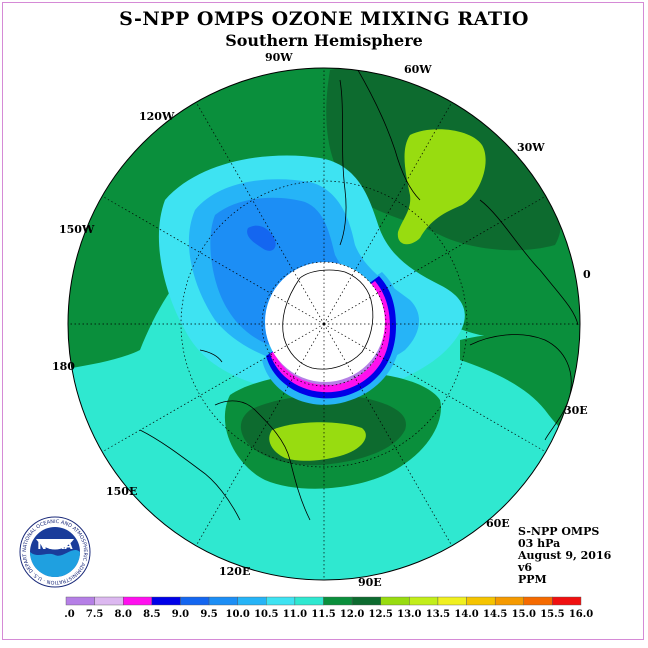  I want to click on info-units: PPM, so click(532, 579).